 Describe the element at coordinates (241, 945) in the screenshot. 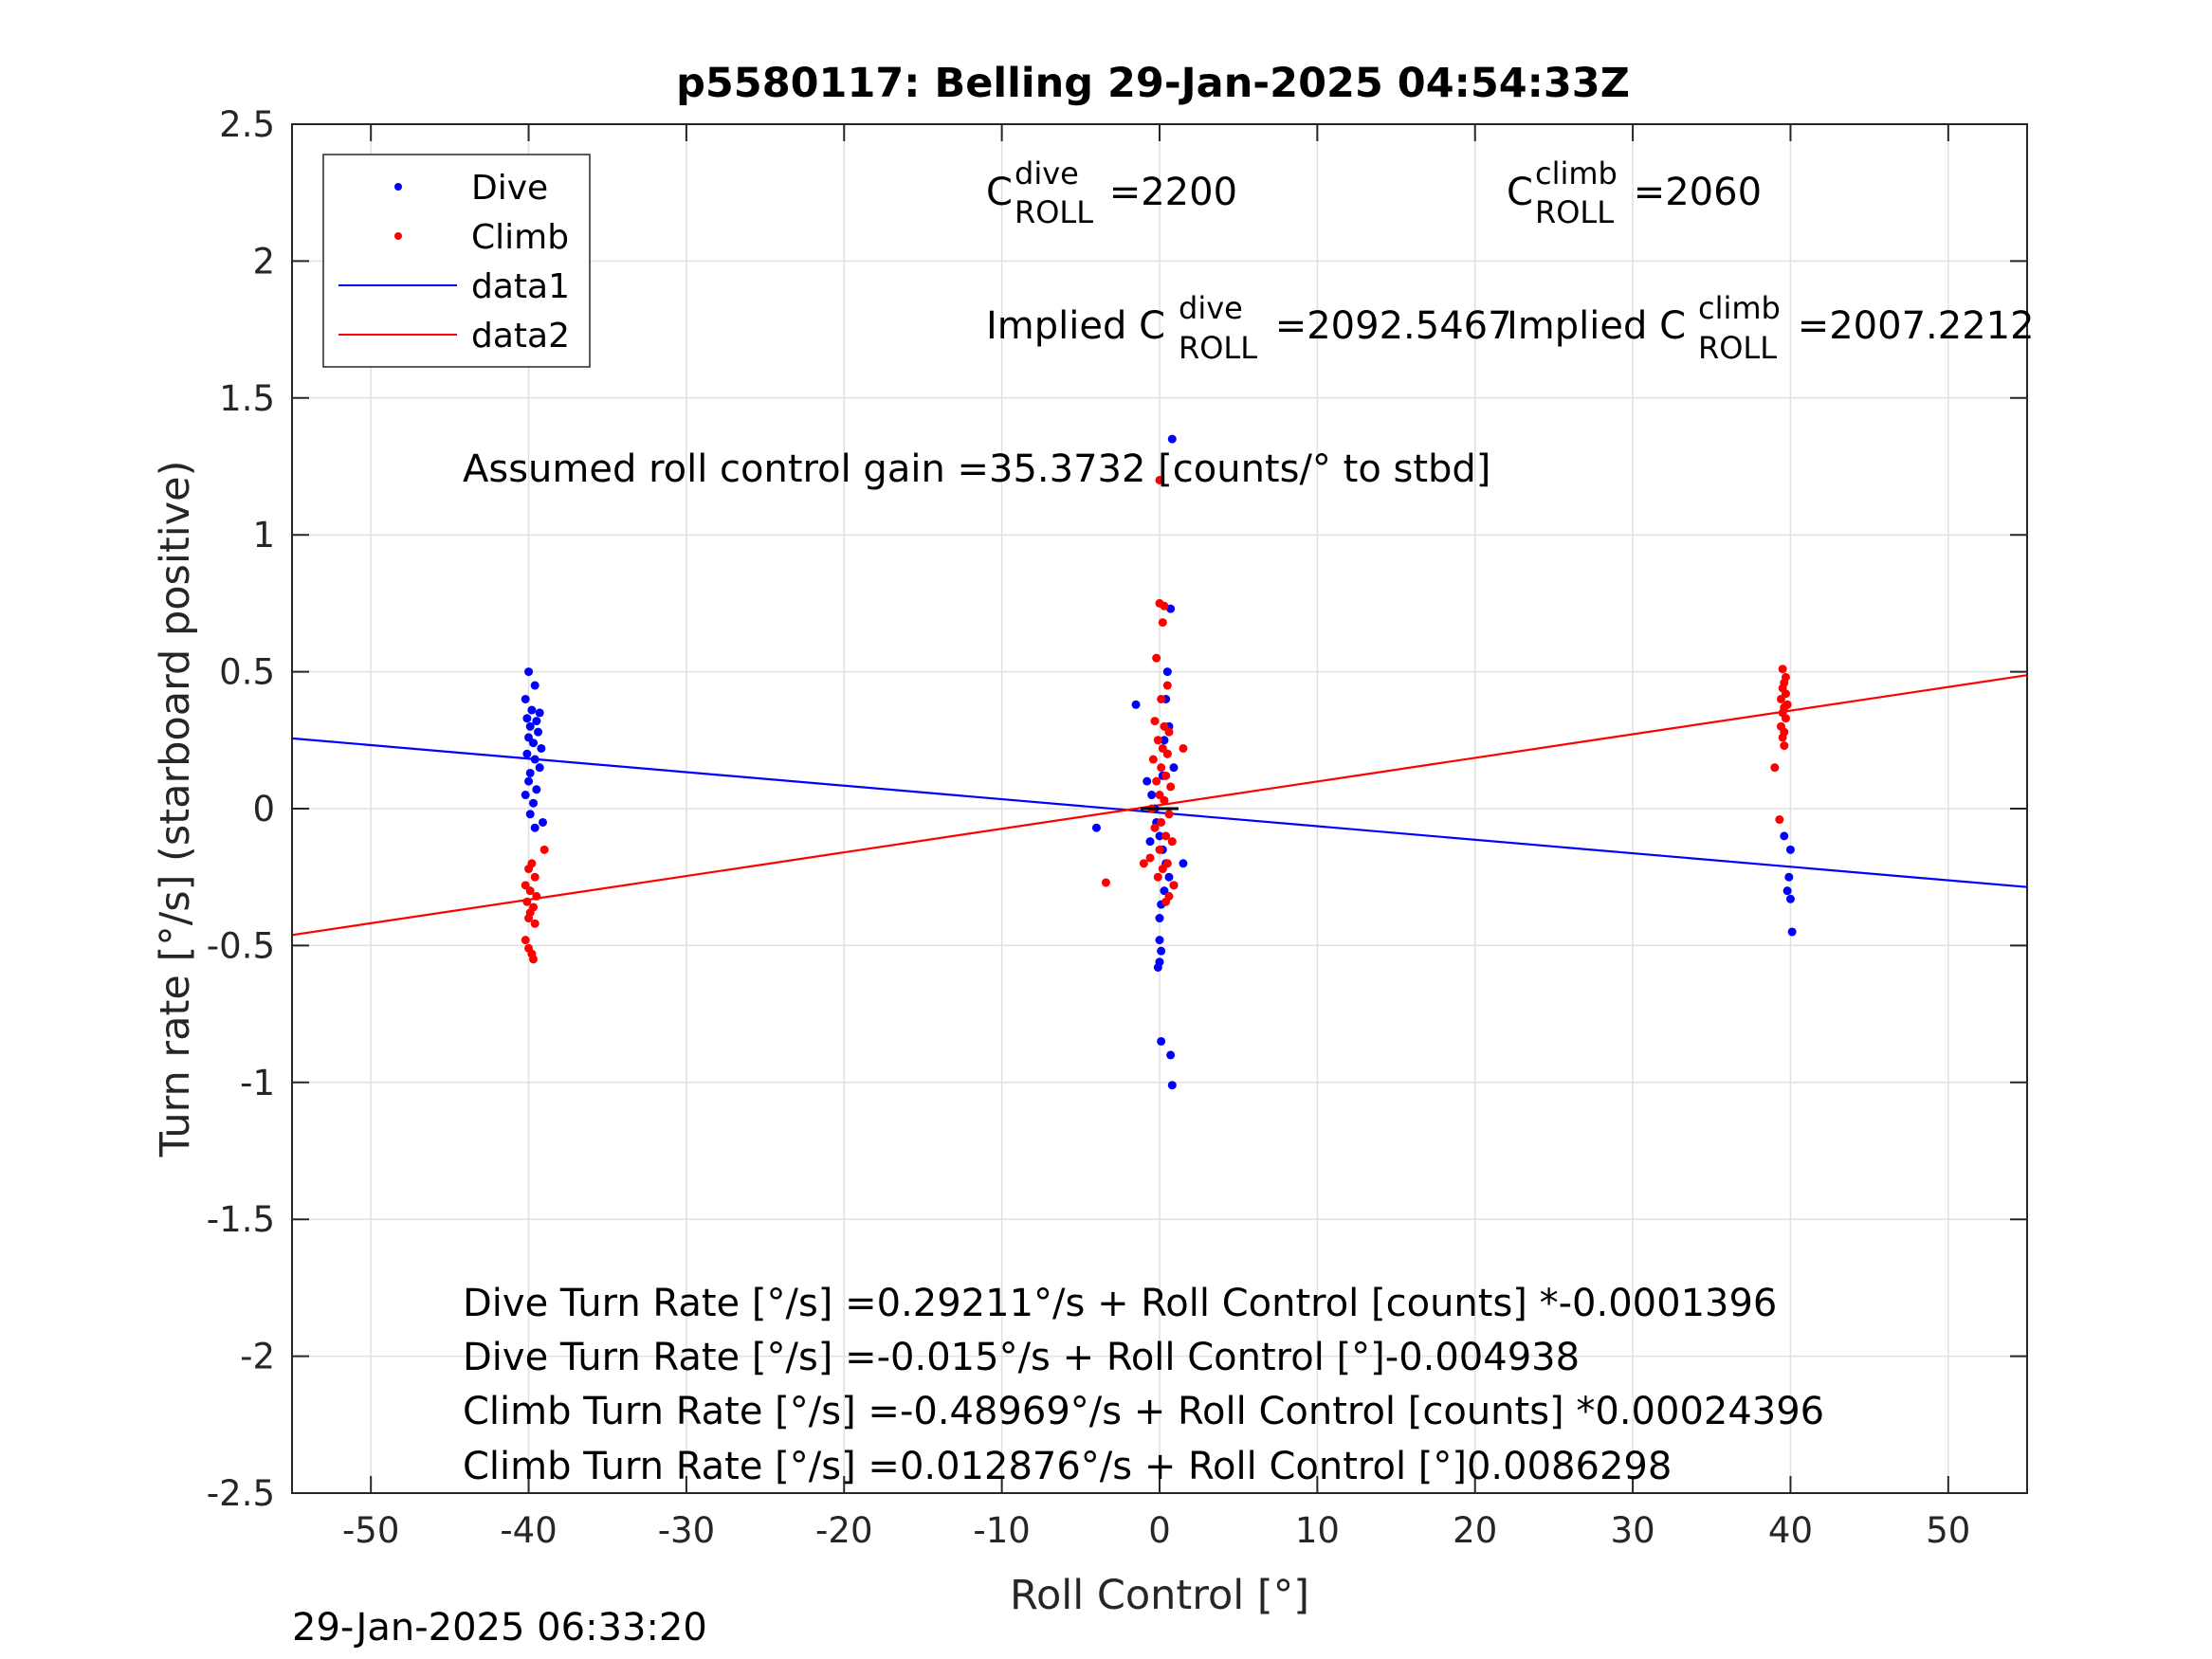

I see `y-tick-label: -0.5` at that location.